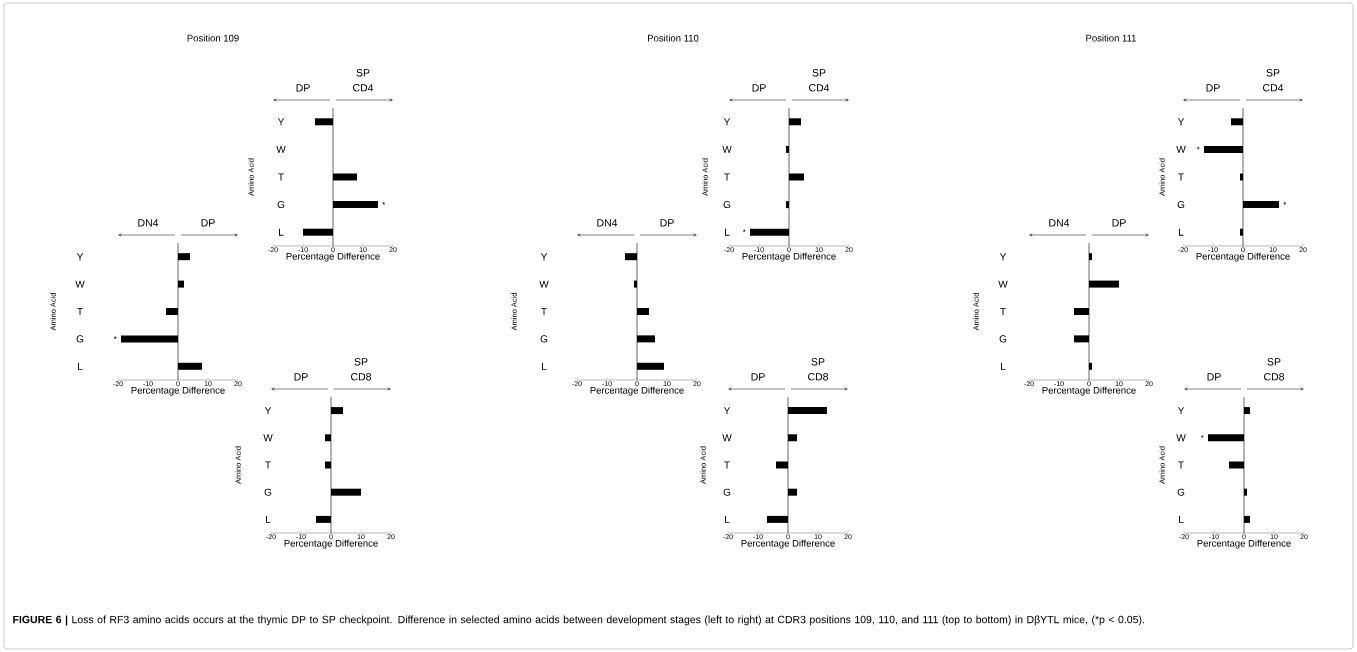 Image resolution: width=1357 pixels, height=652 pixels. I want to click on caption: FIGURE 6 |, so click(40, 620).